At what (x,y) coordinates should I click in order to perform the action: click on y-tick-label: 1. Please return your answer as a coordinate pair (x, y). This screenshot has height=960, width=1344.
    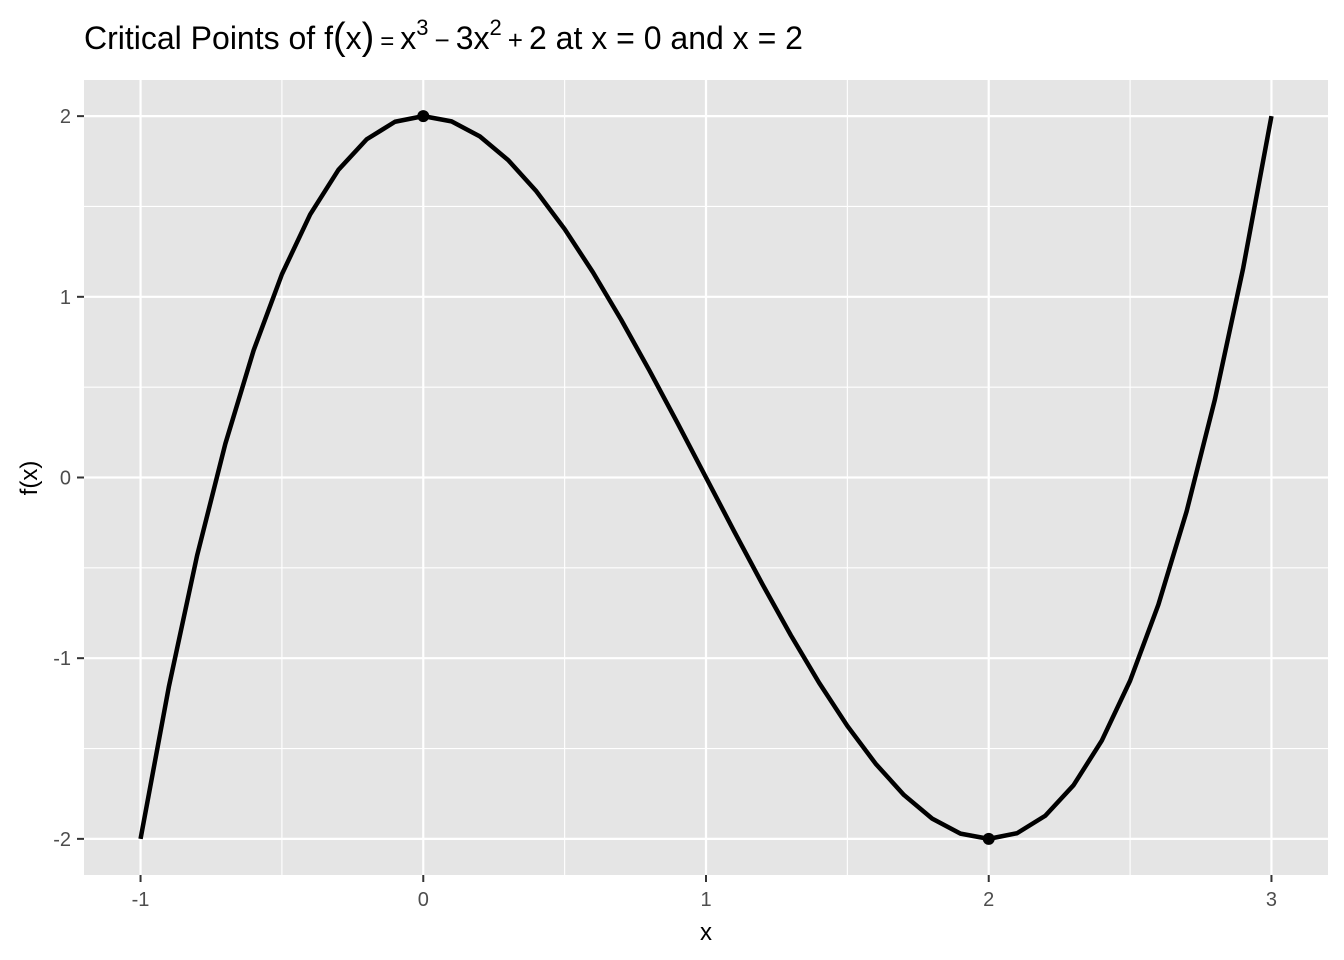
    Looking at the image, I should click on (65, 298).